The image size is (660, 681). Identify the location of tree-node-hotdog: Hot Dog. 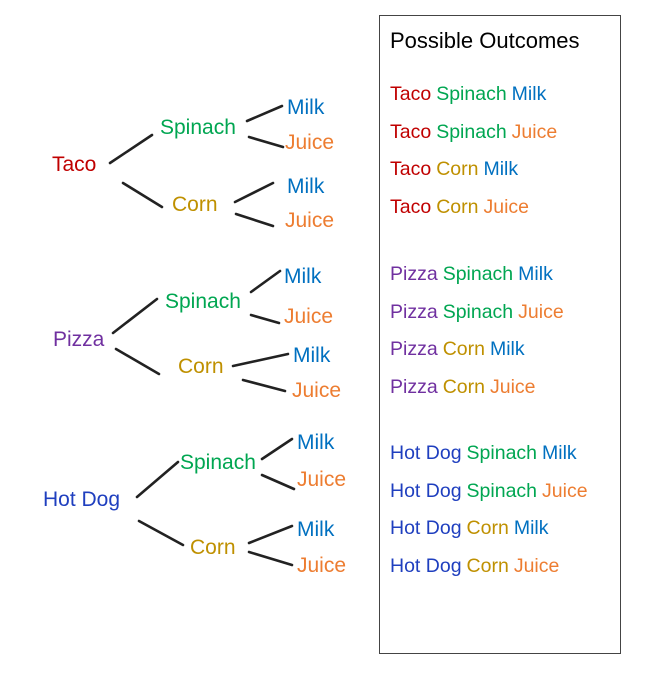
(82, 499).